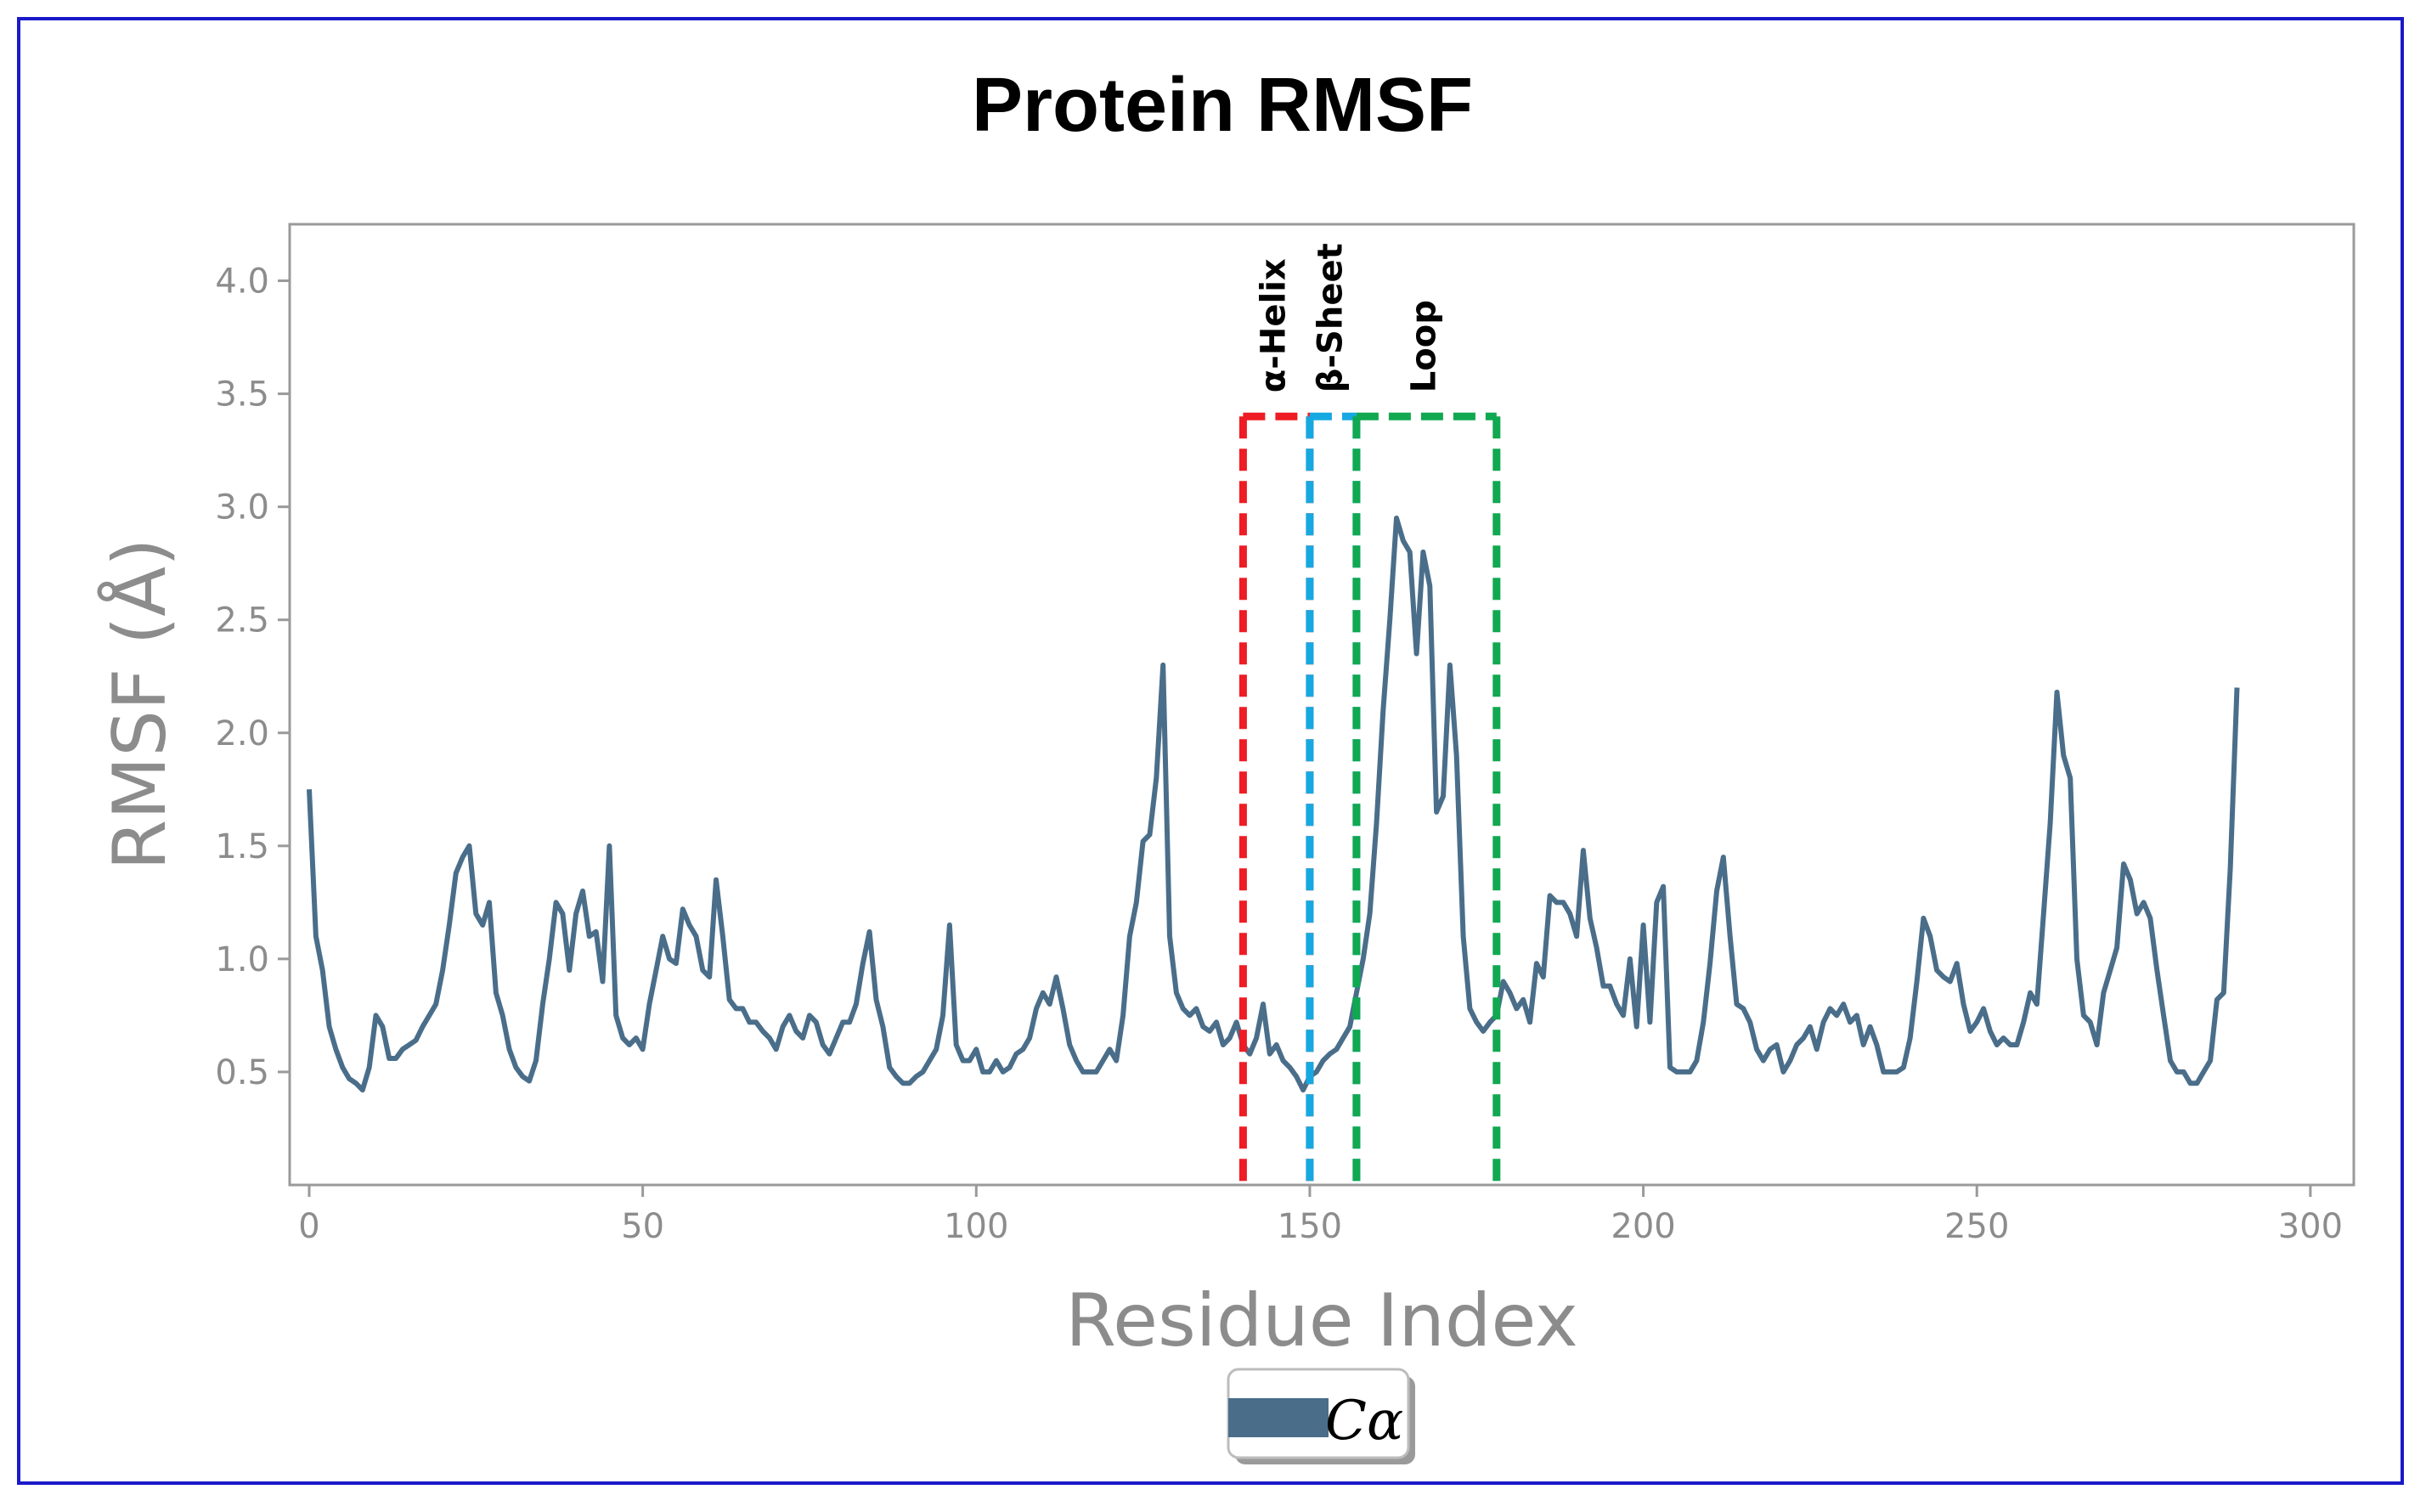 This screenshot has width=2426, height=1512. What do you see at coordinates (1423, 346) in the screenshot?
I see `region-label: Loop` at bounding box center [1423, 346].